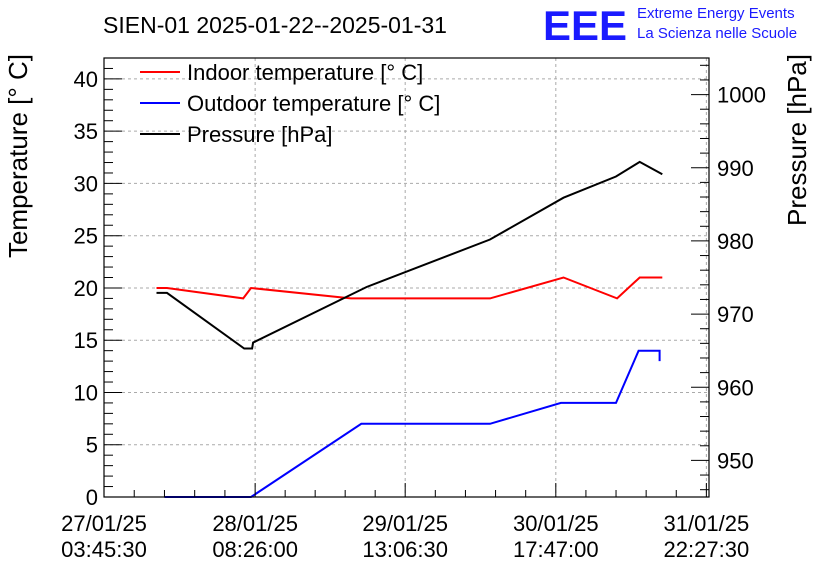 Image resolution: width=836 pixels, height=572 pixels. I want to click on x-tick-time: 13:06:30, so click(405, 549).